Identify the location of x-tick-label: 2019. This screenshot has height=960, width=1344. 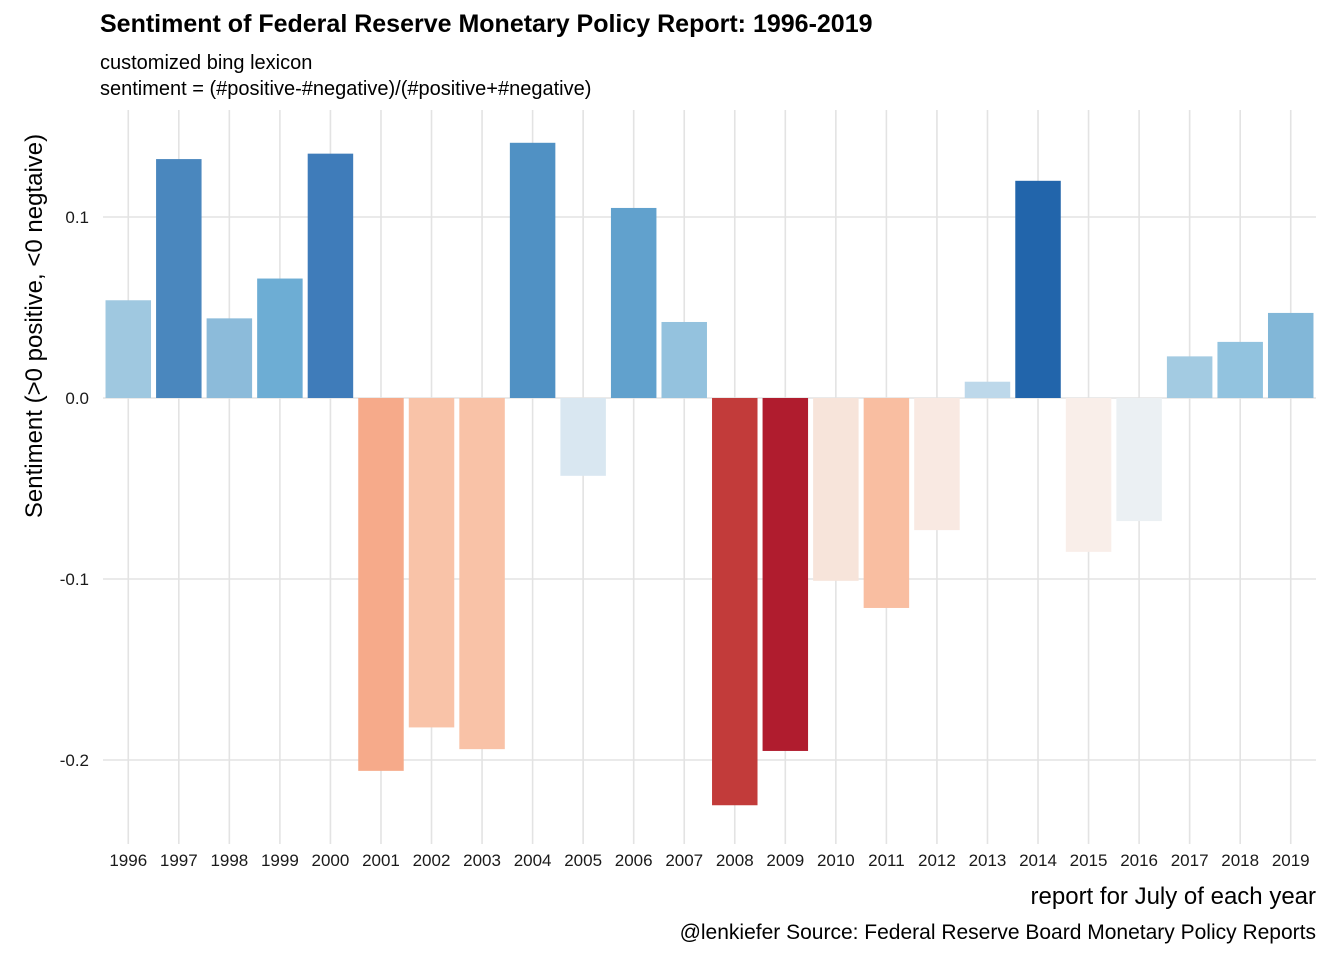
(1291, 860).